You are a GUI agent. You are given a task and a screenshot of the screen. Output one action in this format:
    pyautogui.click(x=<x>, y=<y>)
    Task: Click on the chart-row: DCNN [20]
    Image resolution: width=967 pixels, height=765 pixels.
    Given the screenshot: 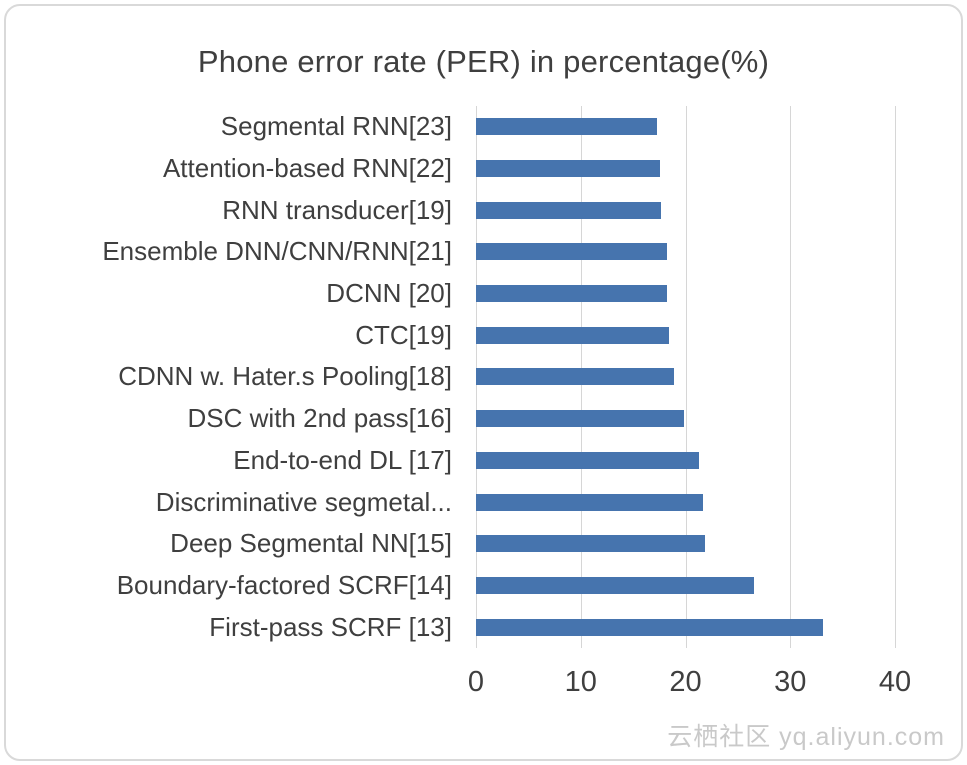 What is the action you would take?
    pyautogui.click(x=486, y=294)
    